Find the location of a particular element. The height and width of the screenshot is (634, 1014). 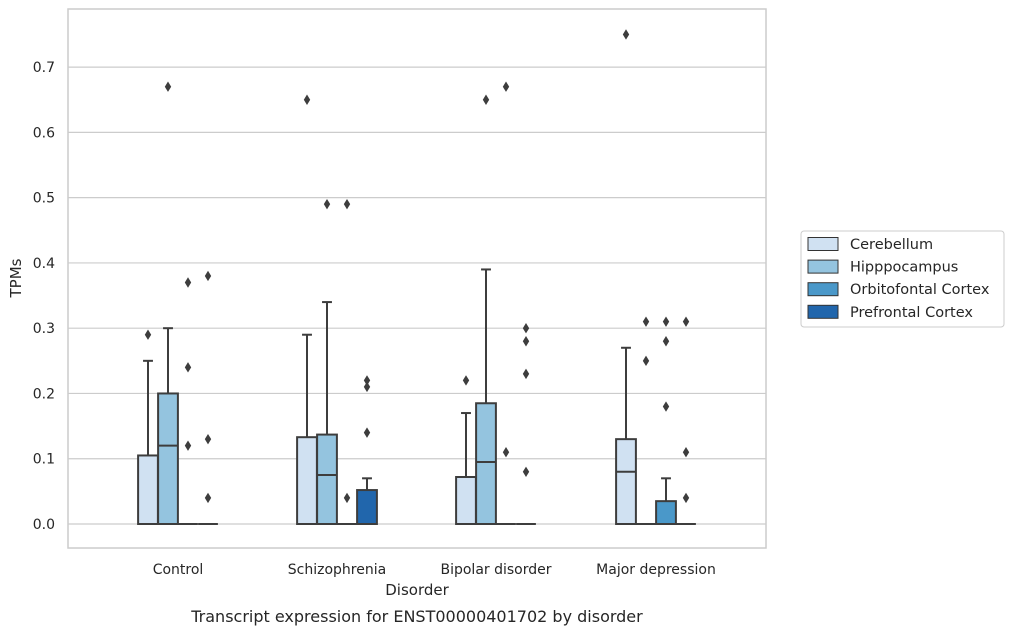

legend-frame is located at coordinates (902, 279).